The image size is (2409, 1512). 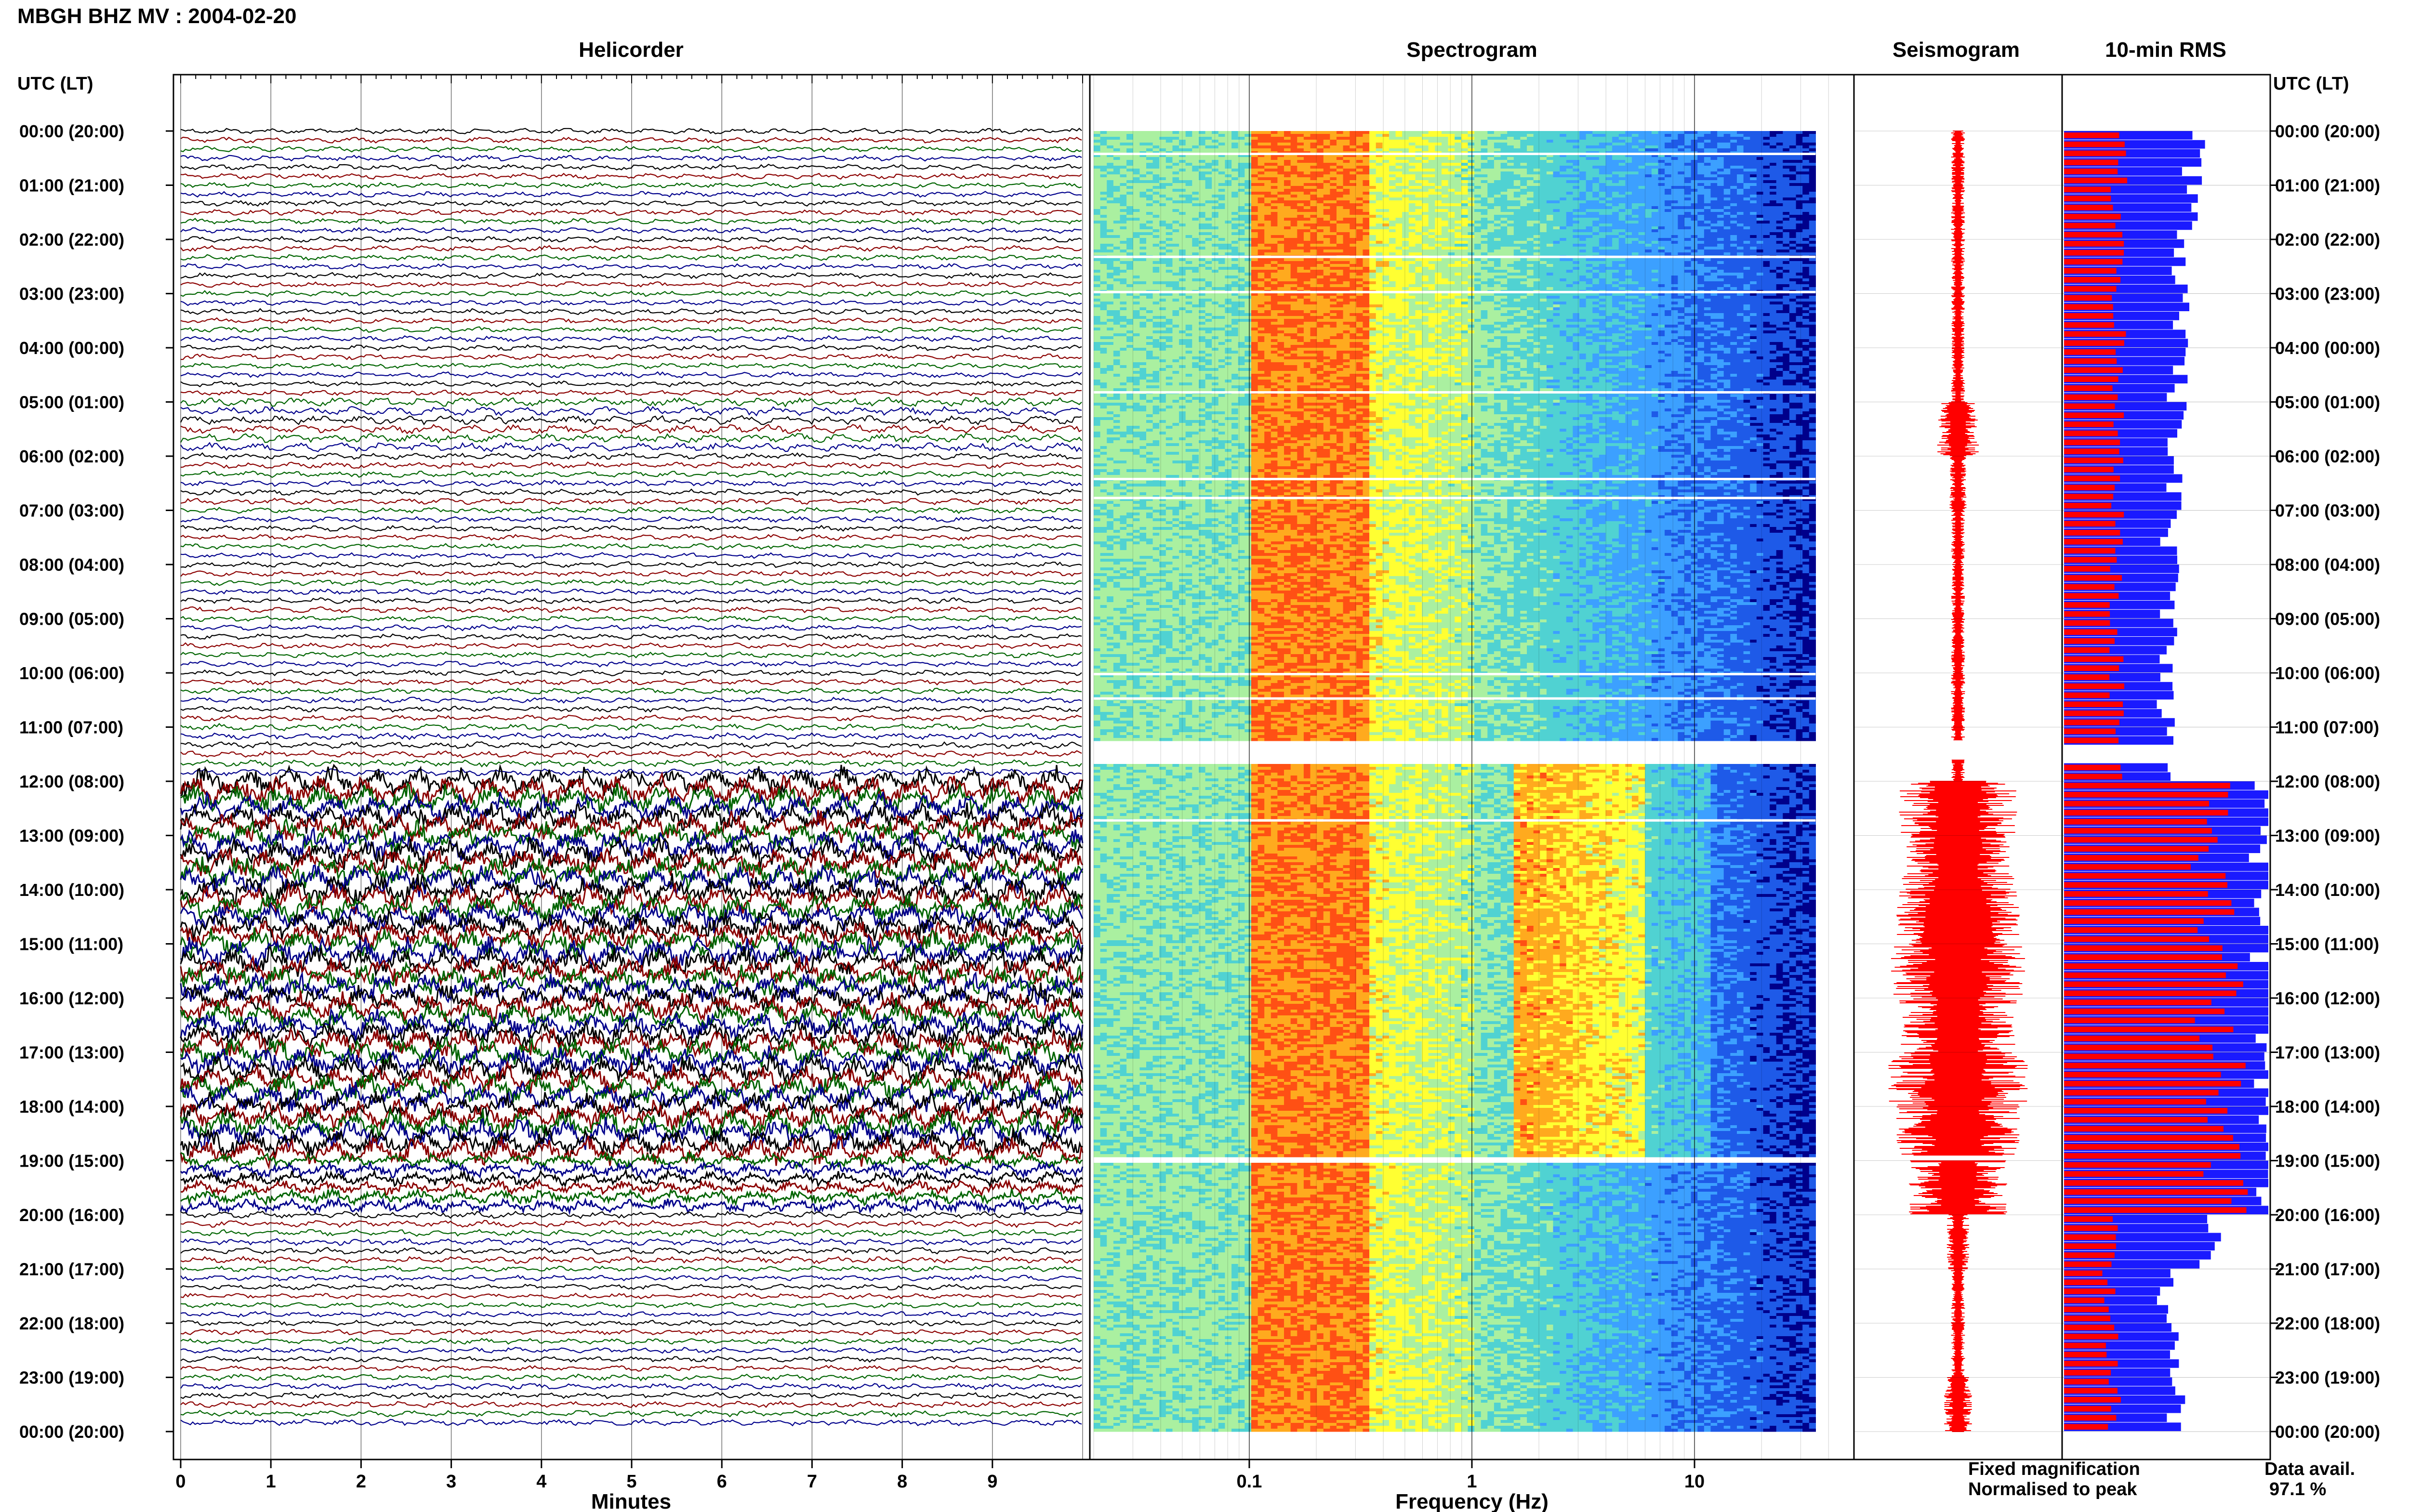 What do you see at coordinates (2327, 511) in the screenshot?
I see `time-label-right: 07:00 (03:00)` at bounding box center [2327, 511].